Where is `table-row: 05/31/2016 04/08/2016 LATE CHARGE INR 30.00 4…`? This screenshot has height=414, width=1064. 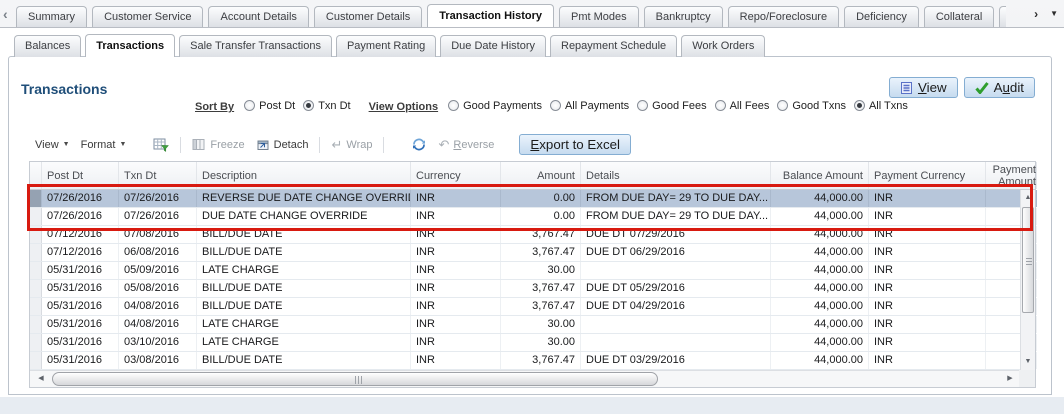 table-row: 05/31/2016 04/08/2016 LATE CHARGE INR 30.00 4… is located at coordinates (533, 325).